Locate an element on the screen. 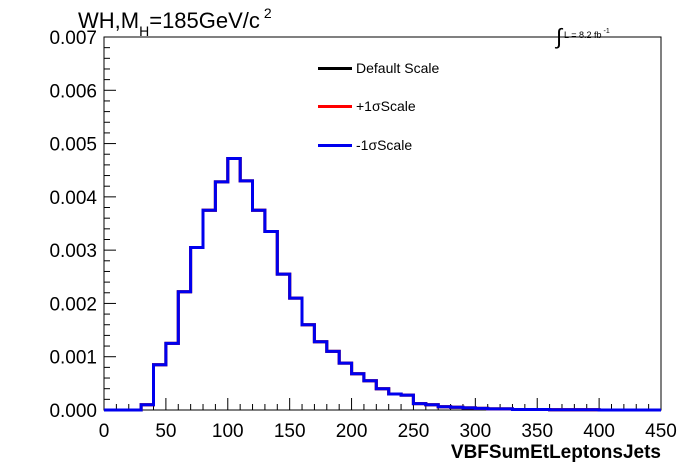  chart-title: WH,MH=185GeV/c 2 is located at coordinates (175, 22).